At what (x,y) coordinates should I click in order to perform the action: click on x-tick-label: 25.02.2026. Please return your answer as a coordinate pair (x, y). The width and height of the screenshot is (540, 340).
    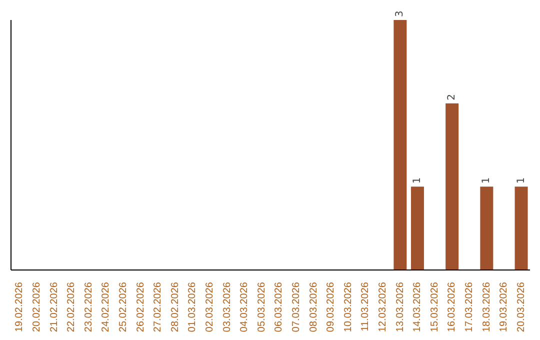
    Looking at the image, I should click on (123, 307).